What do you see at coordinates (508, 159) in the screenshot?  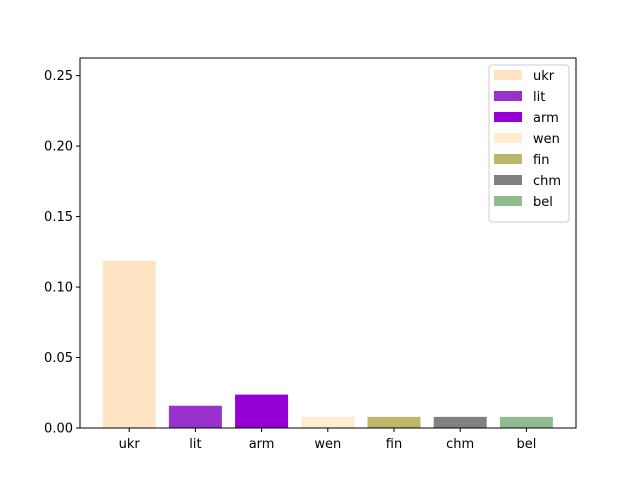 I see `legend-swatch-fin` at bounding box center [508, 159].